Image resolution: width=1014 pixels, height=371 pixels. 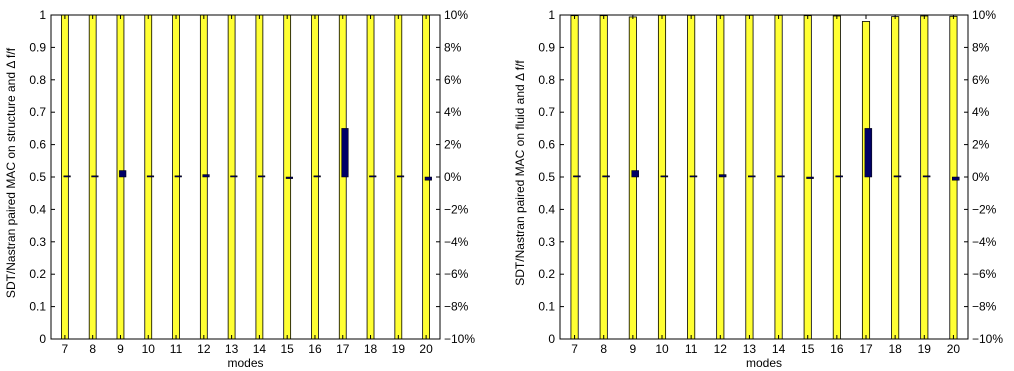 What do you see at coordinates (837, 349) in the screenshot?
I see `x-tick-label: 16` at bounding box center [837, 349].